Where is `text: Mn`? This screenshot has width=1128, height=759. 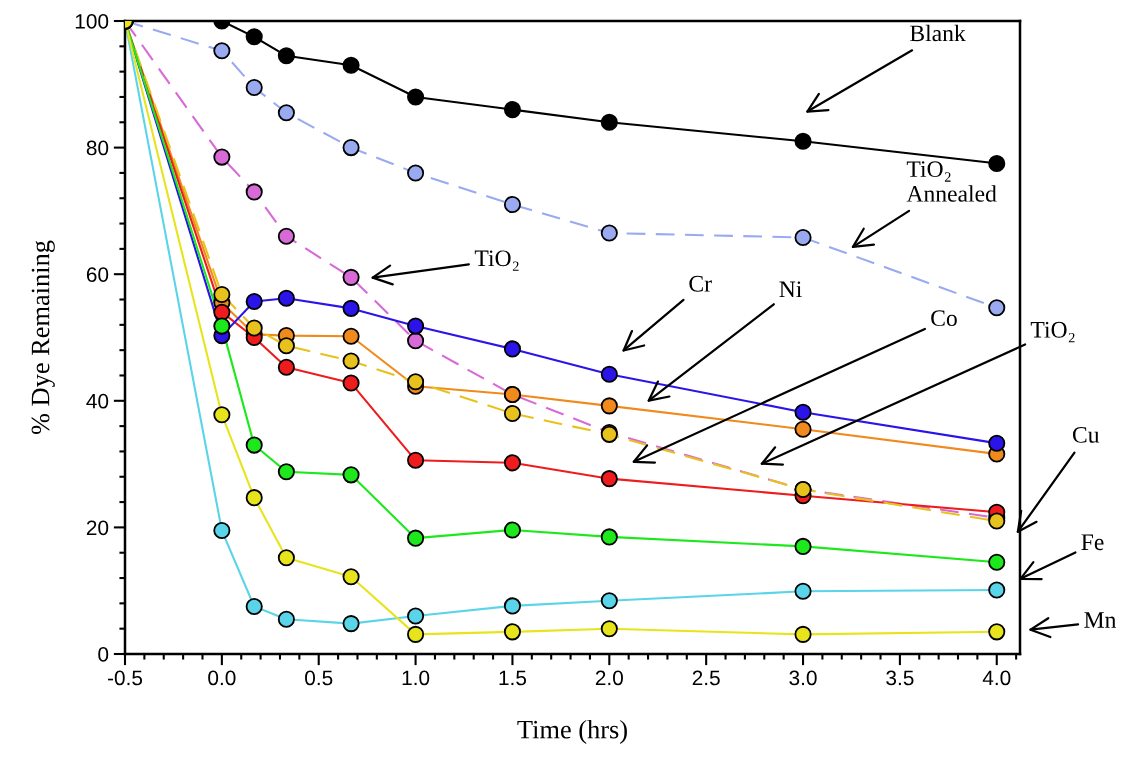 text: Mn is located at coordinates (1100, 620).